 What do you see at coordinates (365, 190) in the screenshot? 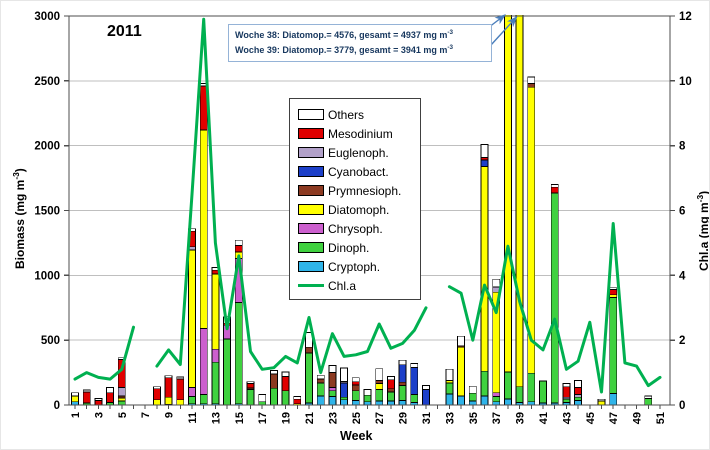
I see `legend-label: Prymnesioph.` at bounding box center [365, 190].